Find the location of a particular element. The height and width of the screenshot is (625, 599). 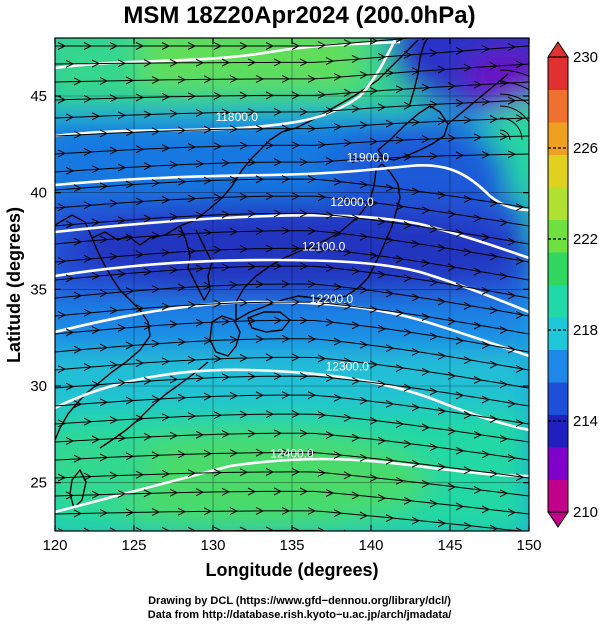

x-tick-label: 125 is located at coordinates (133, 545).